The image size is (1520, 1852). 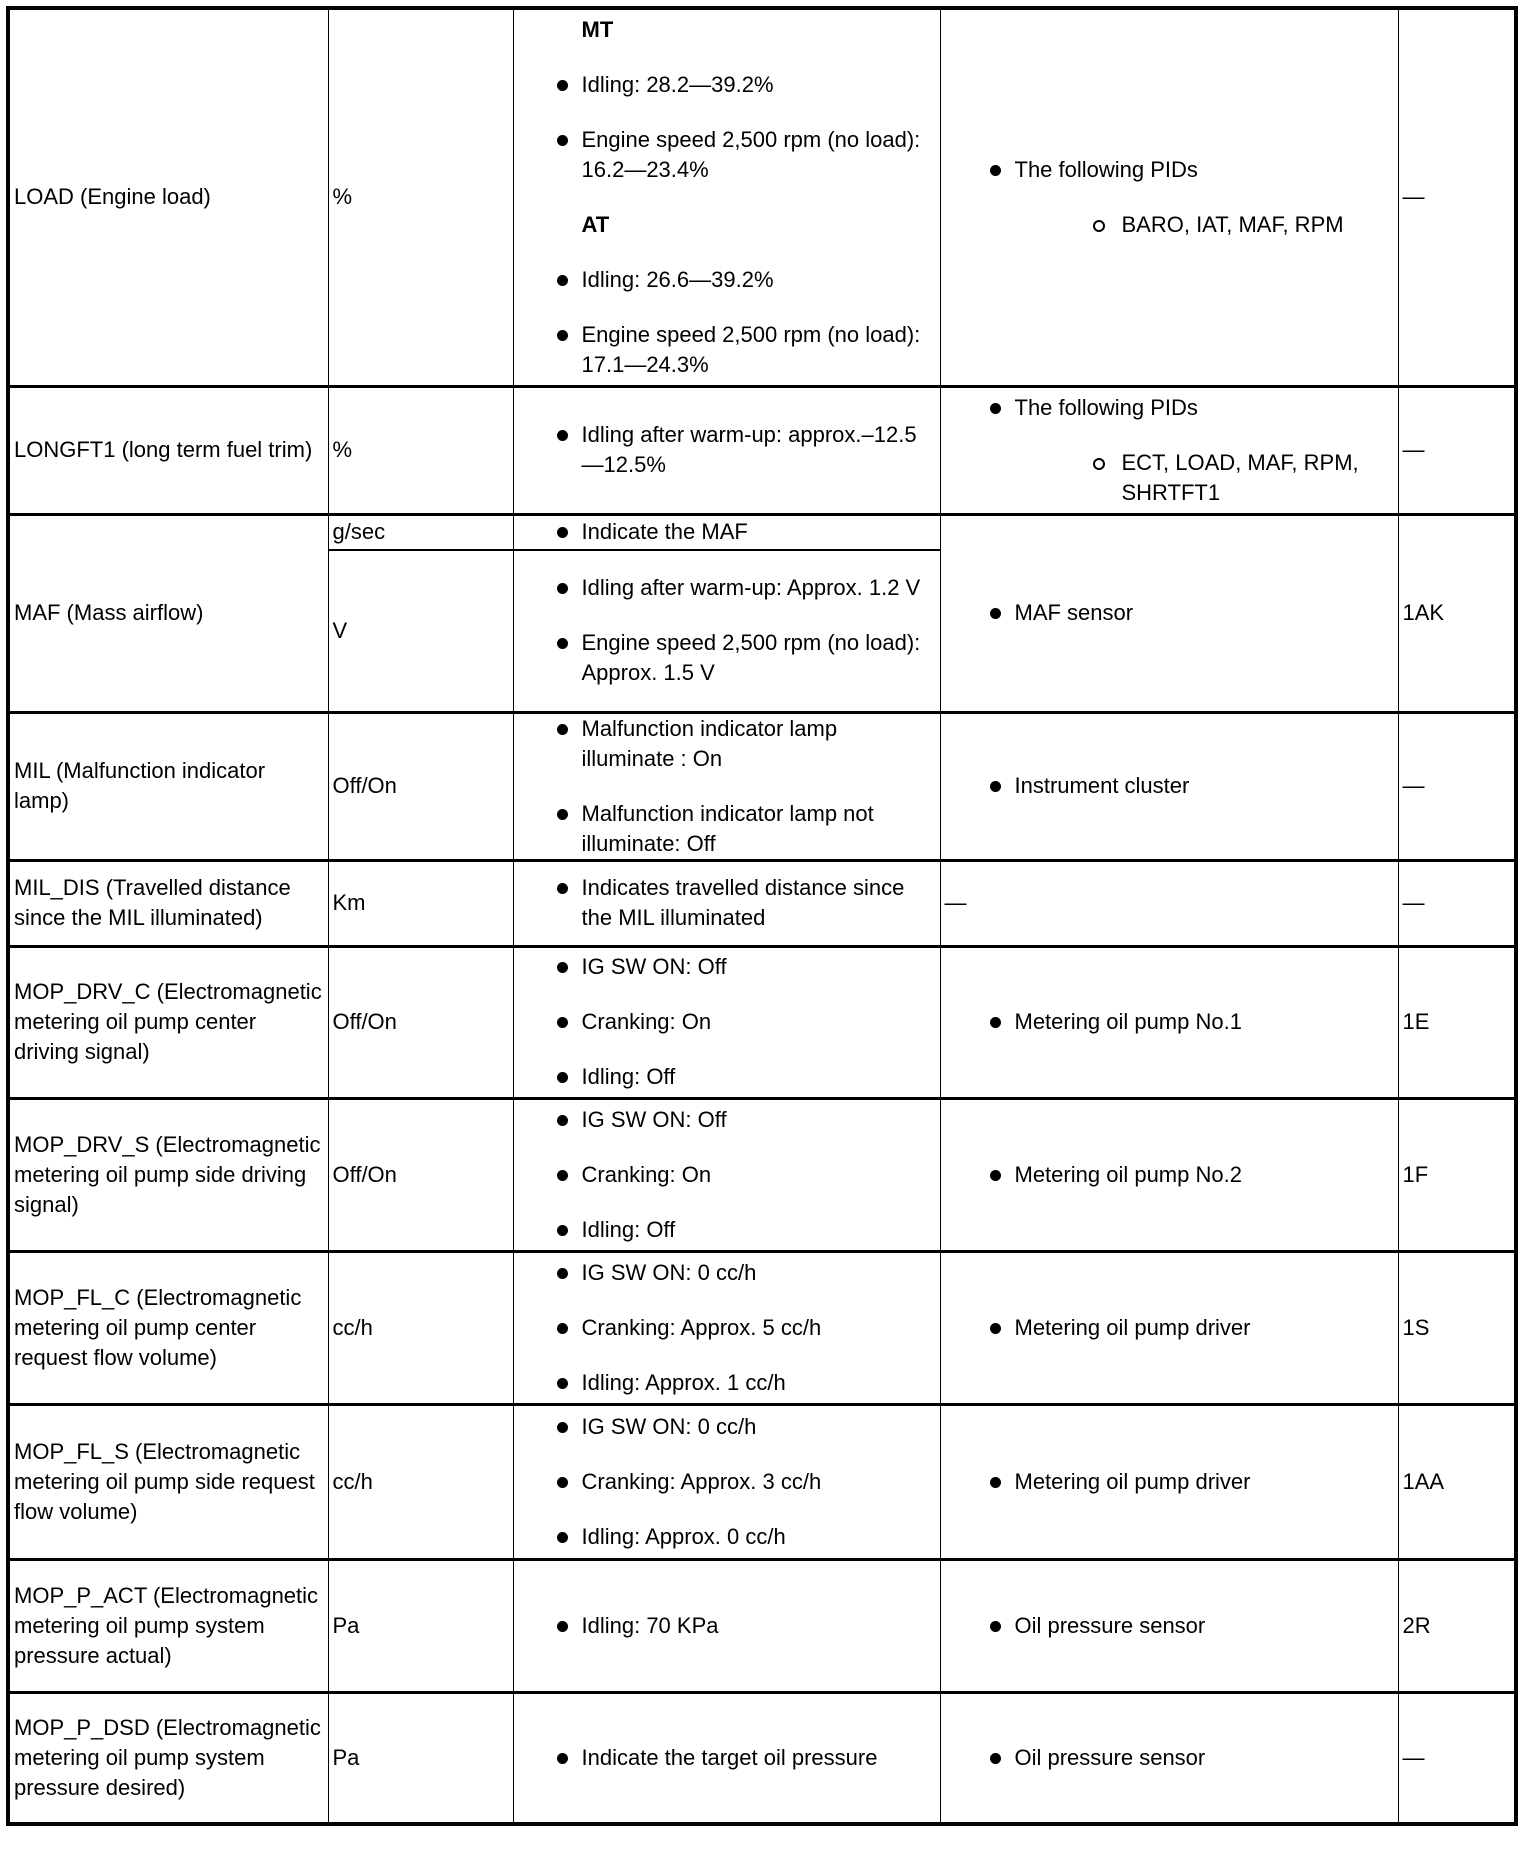 What do you see at coordinates (1128, 1174) in the screenshot?
I see `condition-label: Metering oil pump No.2` at bounding box center [1128, 1174].